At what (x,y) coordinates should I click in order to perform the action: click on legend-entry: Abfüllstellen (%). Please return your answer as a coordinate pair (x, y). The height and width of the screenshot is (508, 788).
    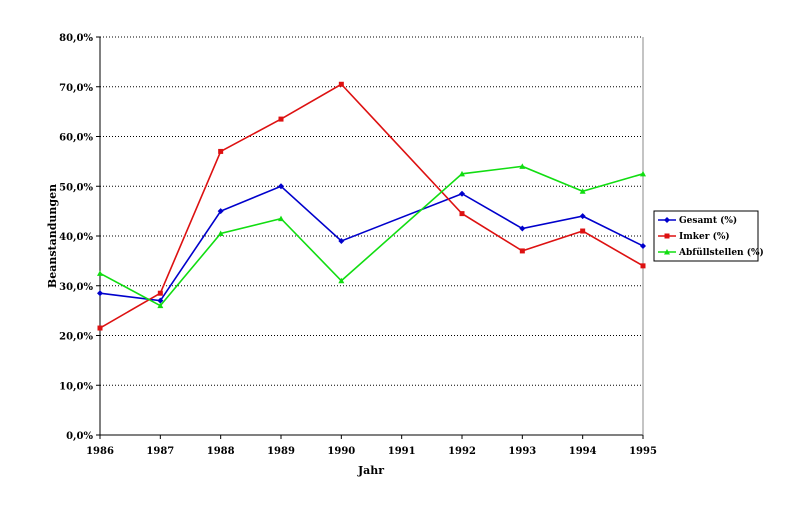
    Looking at the image, I should click on (711, 252).